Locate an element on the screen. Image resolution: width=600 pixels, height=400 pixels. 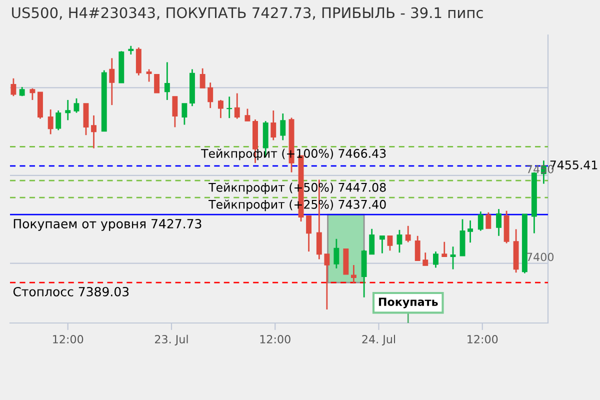
annotation: Покупать is located at coordinates (408, 303).